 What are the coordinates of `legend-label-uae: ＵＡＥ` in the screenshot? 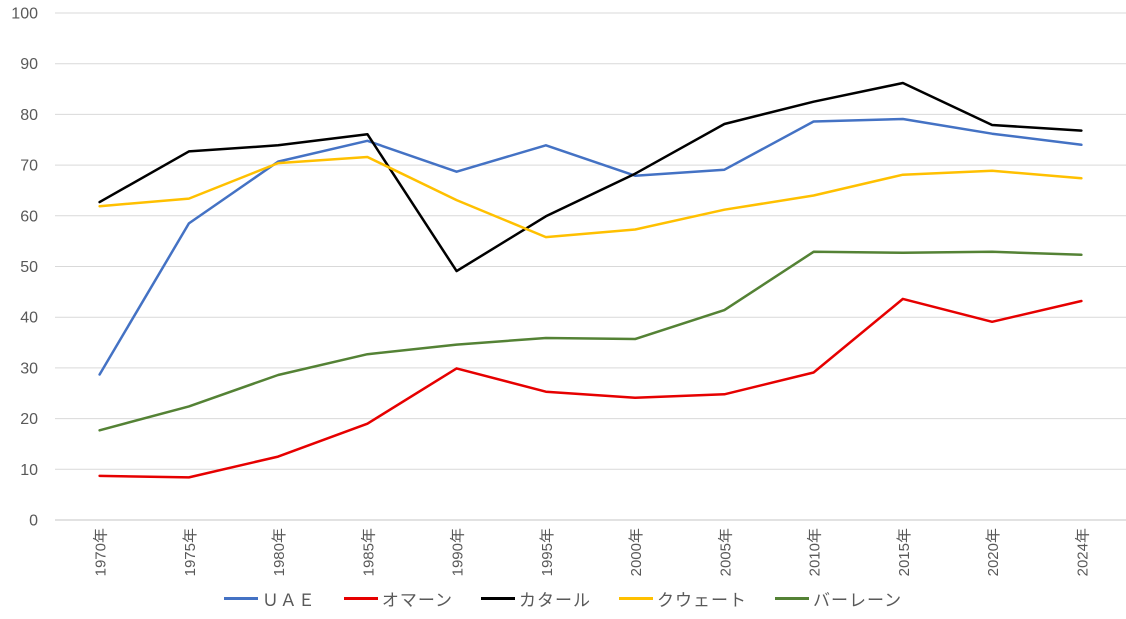 It's located at (288, 600).